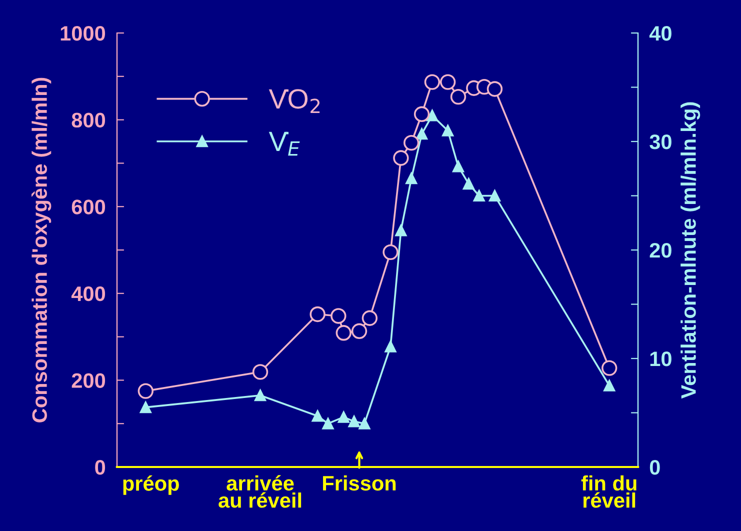  What do you see at coordinates (260, 491) in the screenshot?
I see `x-tick-label: arrivée au réveil` at bounding box center [260, 491].